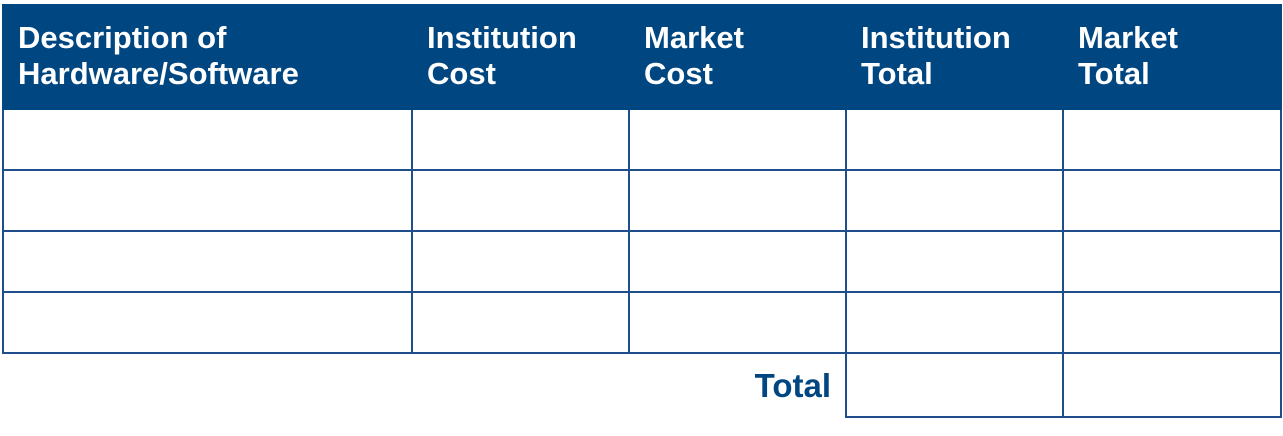  Describe the element at coordinates (1172, 385) in the screenshot. I see `market-total-sum-cell` at that location.